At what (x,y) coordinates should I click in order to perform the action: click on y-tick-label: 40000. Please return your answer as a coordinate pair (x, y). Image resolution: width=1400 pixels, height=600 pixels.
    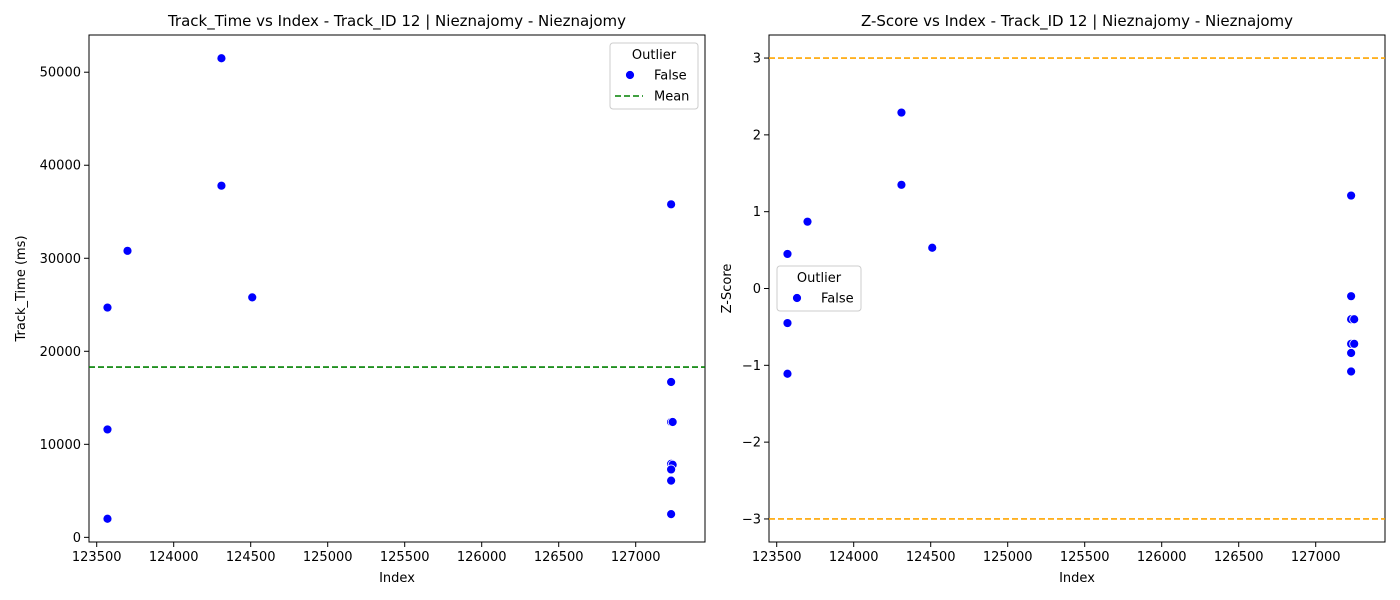
    Looking at the image, I should click on (60, 166).